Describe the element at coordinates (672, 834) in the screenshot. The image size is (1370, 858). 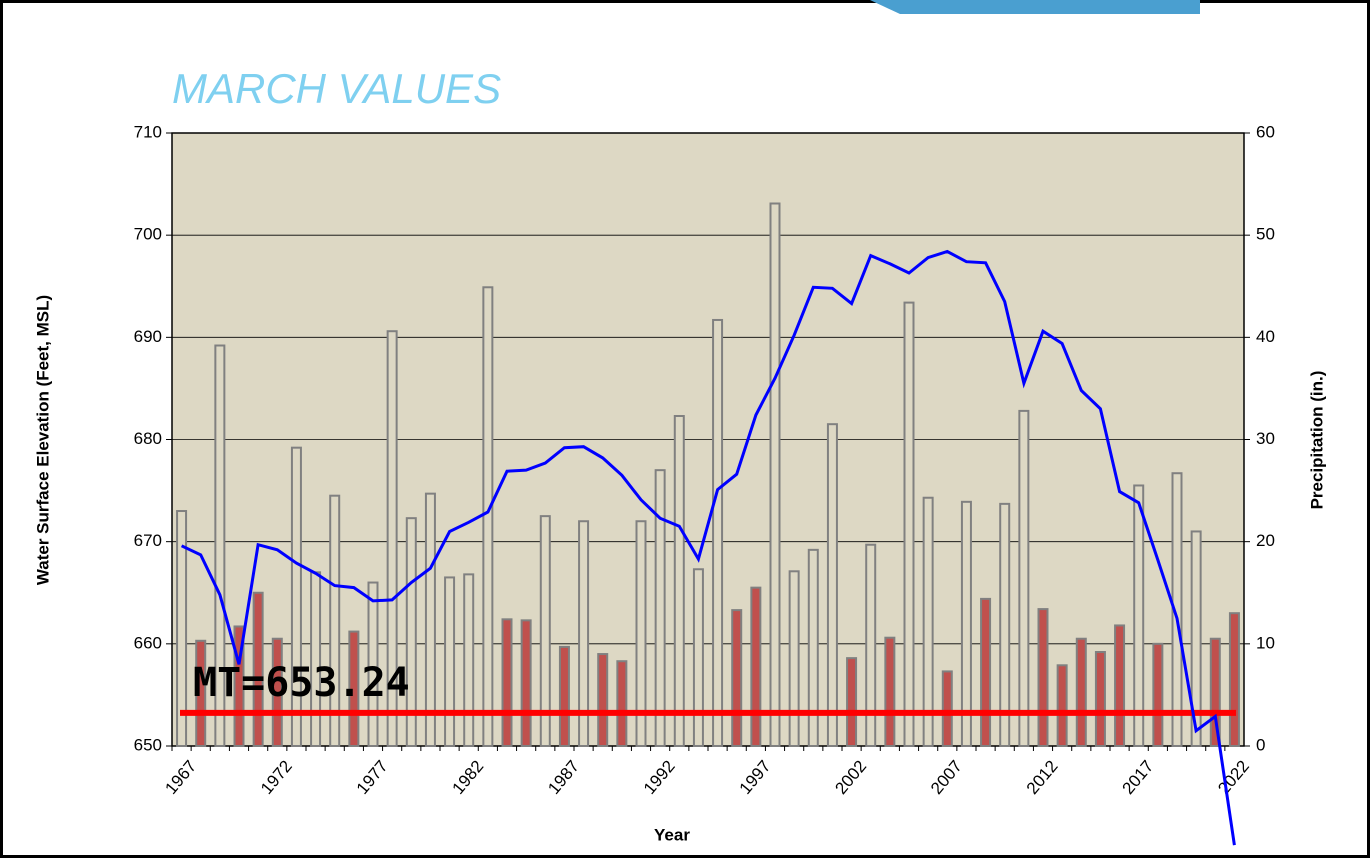
I see `x-axis-label: Year` at that location.